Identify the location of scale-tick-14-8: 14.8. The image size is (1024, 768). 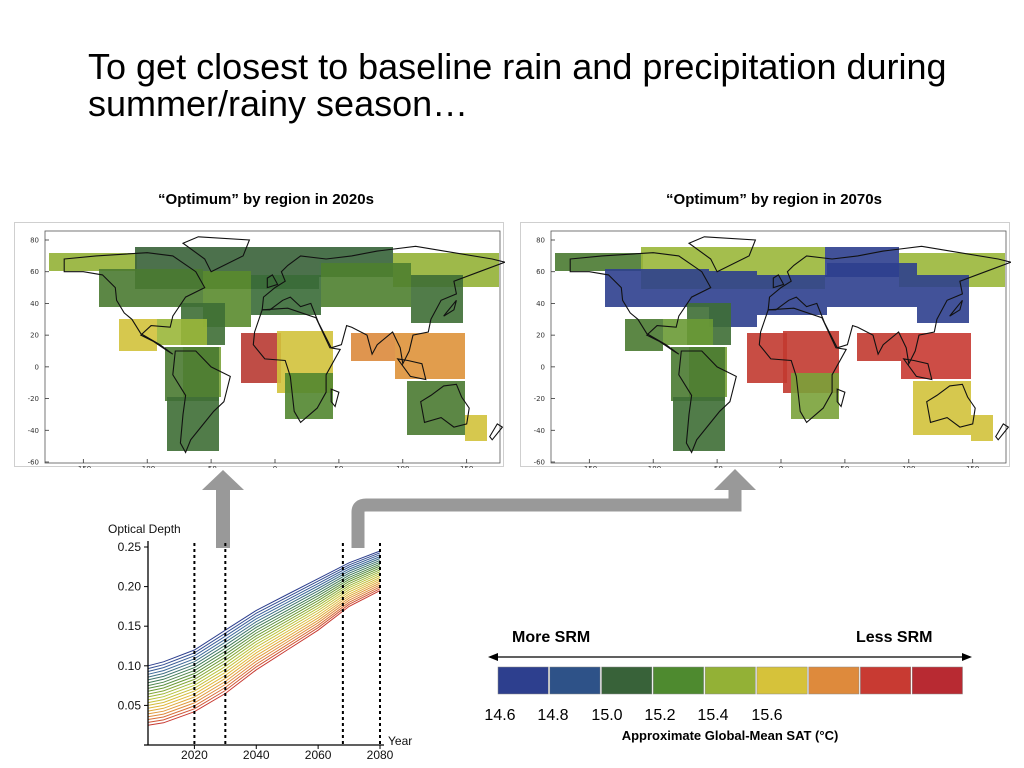
(553, 715).